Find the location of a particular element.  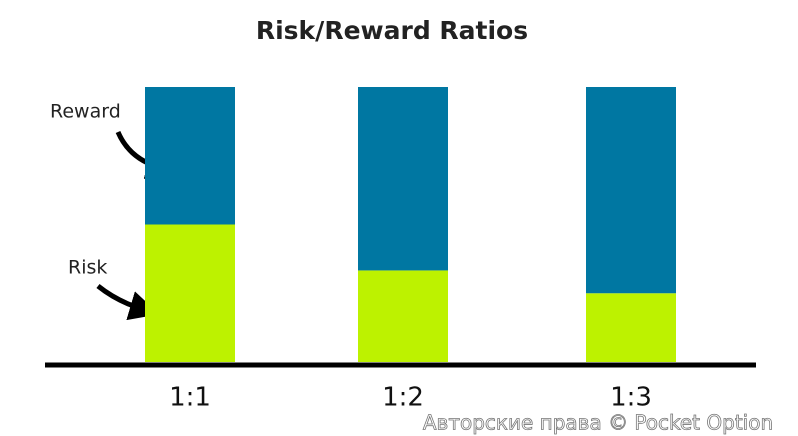

x-tick-label: 1:3 is located at coordinates (631, 398).